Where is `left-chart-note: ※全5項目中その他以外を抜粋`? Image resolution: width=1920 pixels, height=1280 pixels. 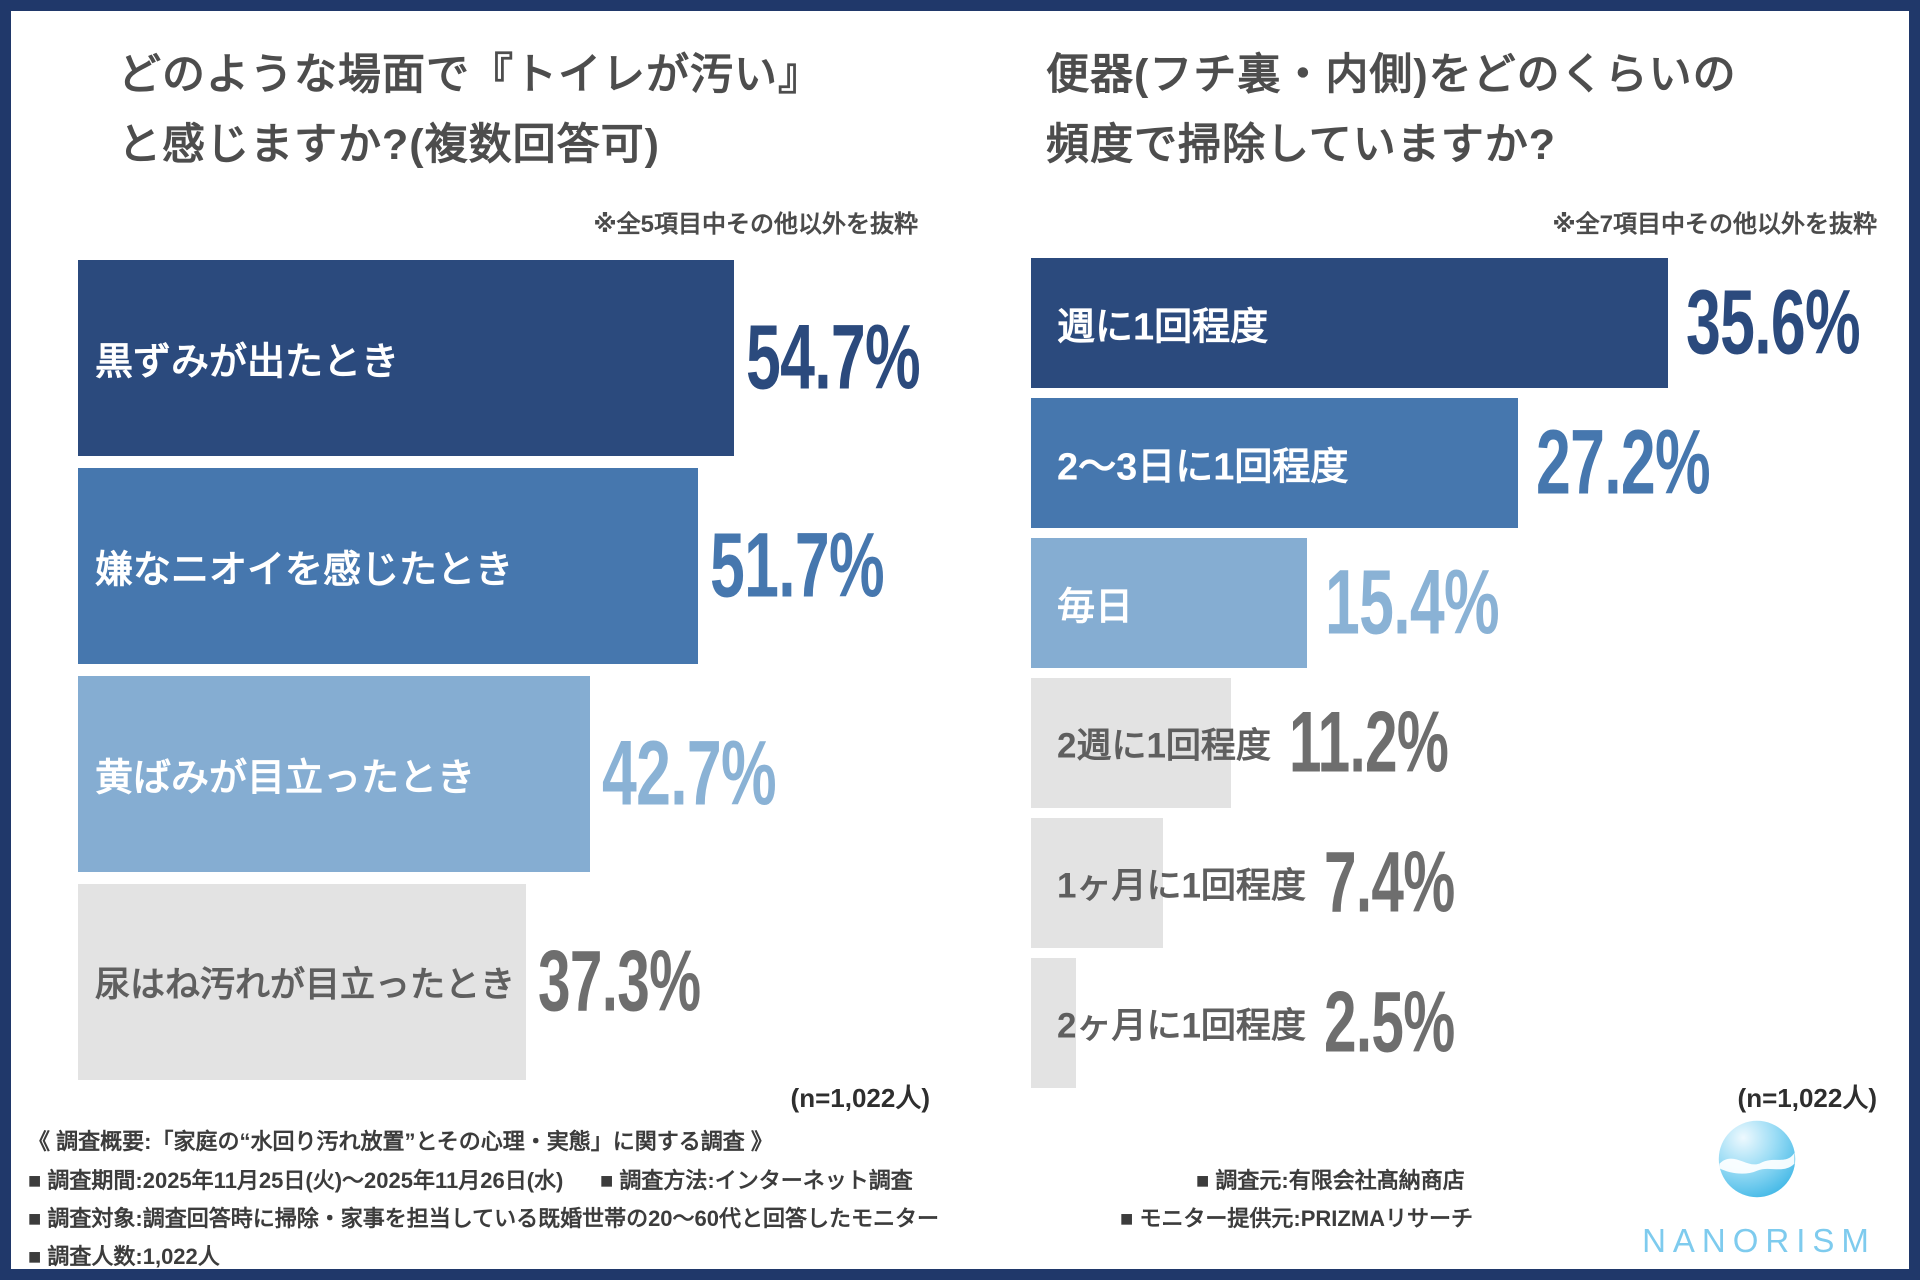
left-chart-note: ※全5項目中その他以外を抜粋 is located at coordinates (755, 224).